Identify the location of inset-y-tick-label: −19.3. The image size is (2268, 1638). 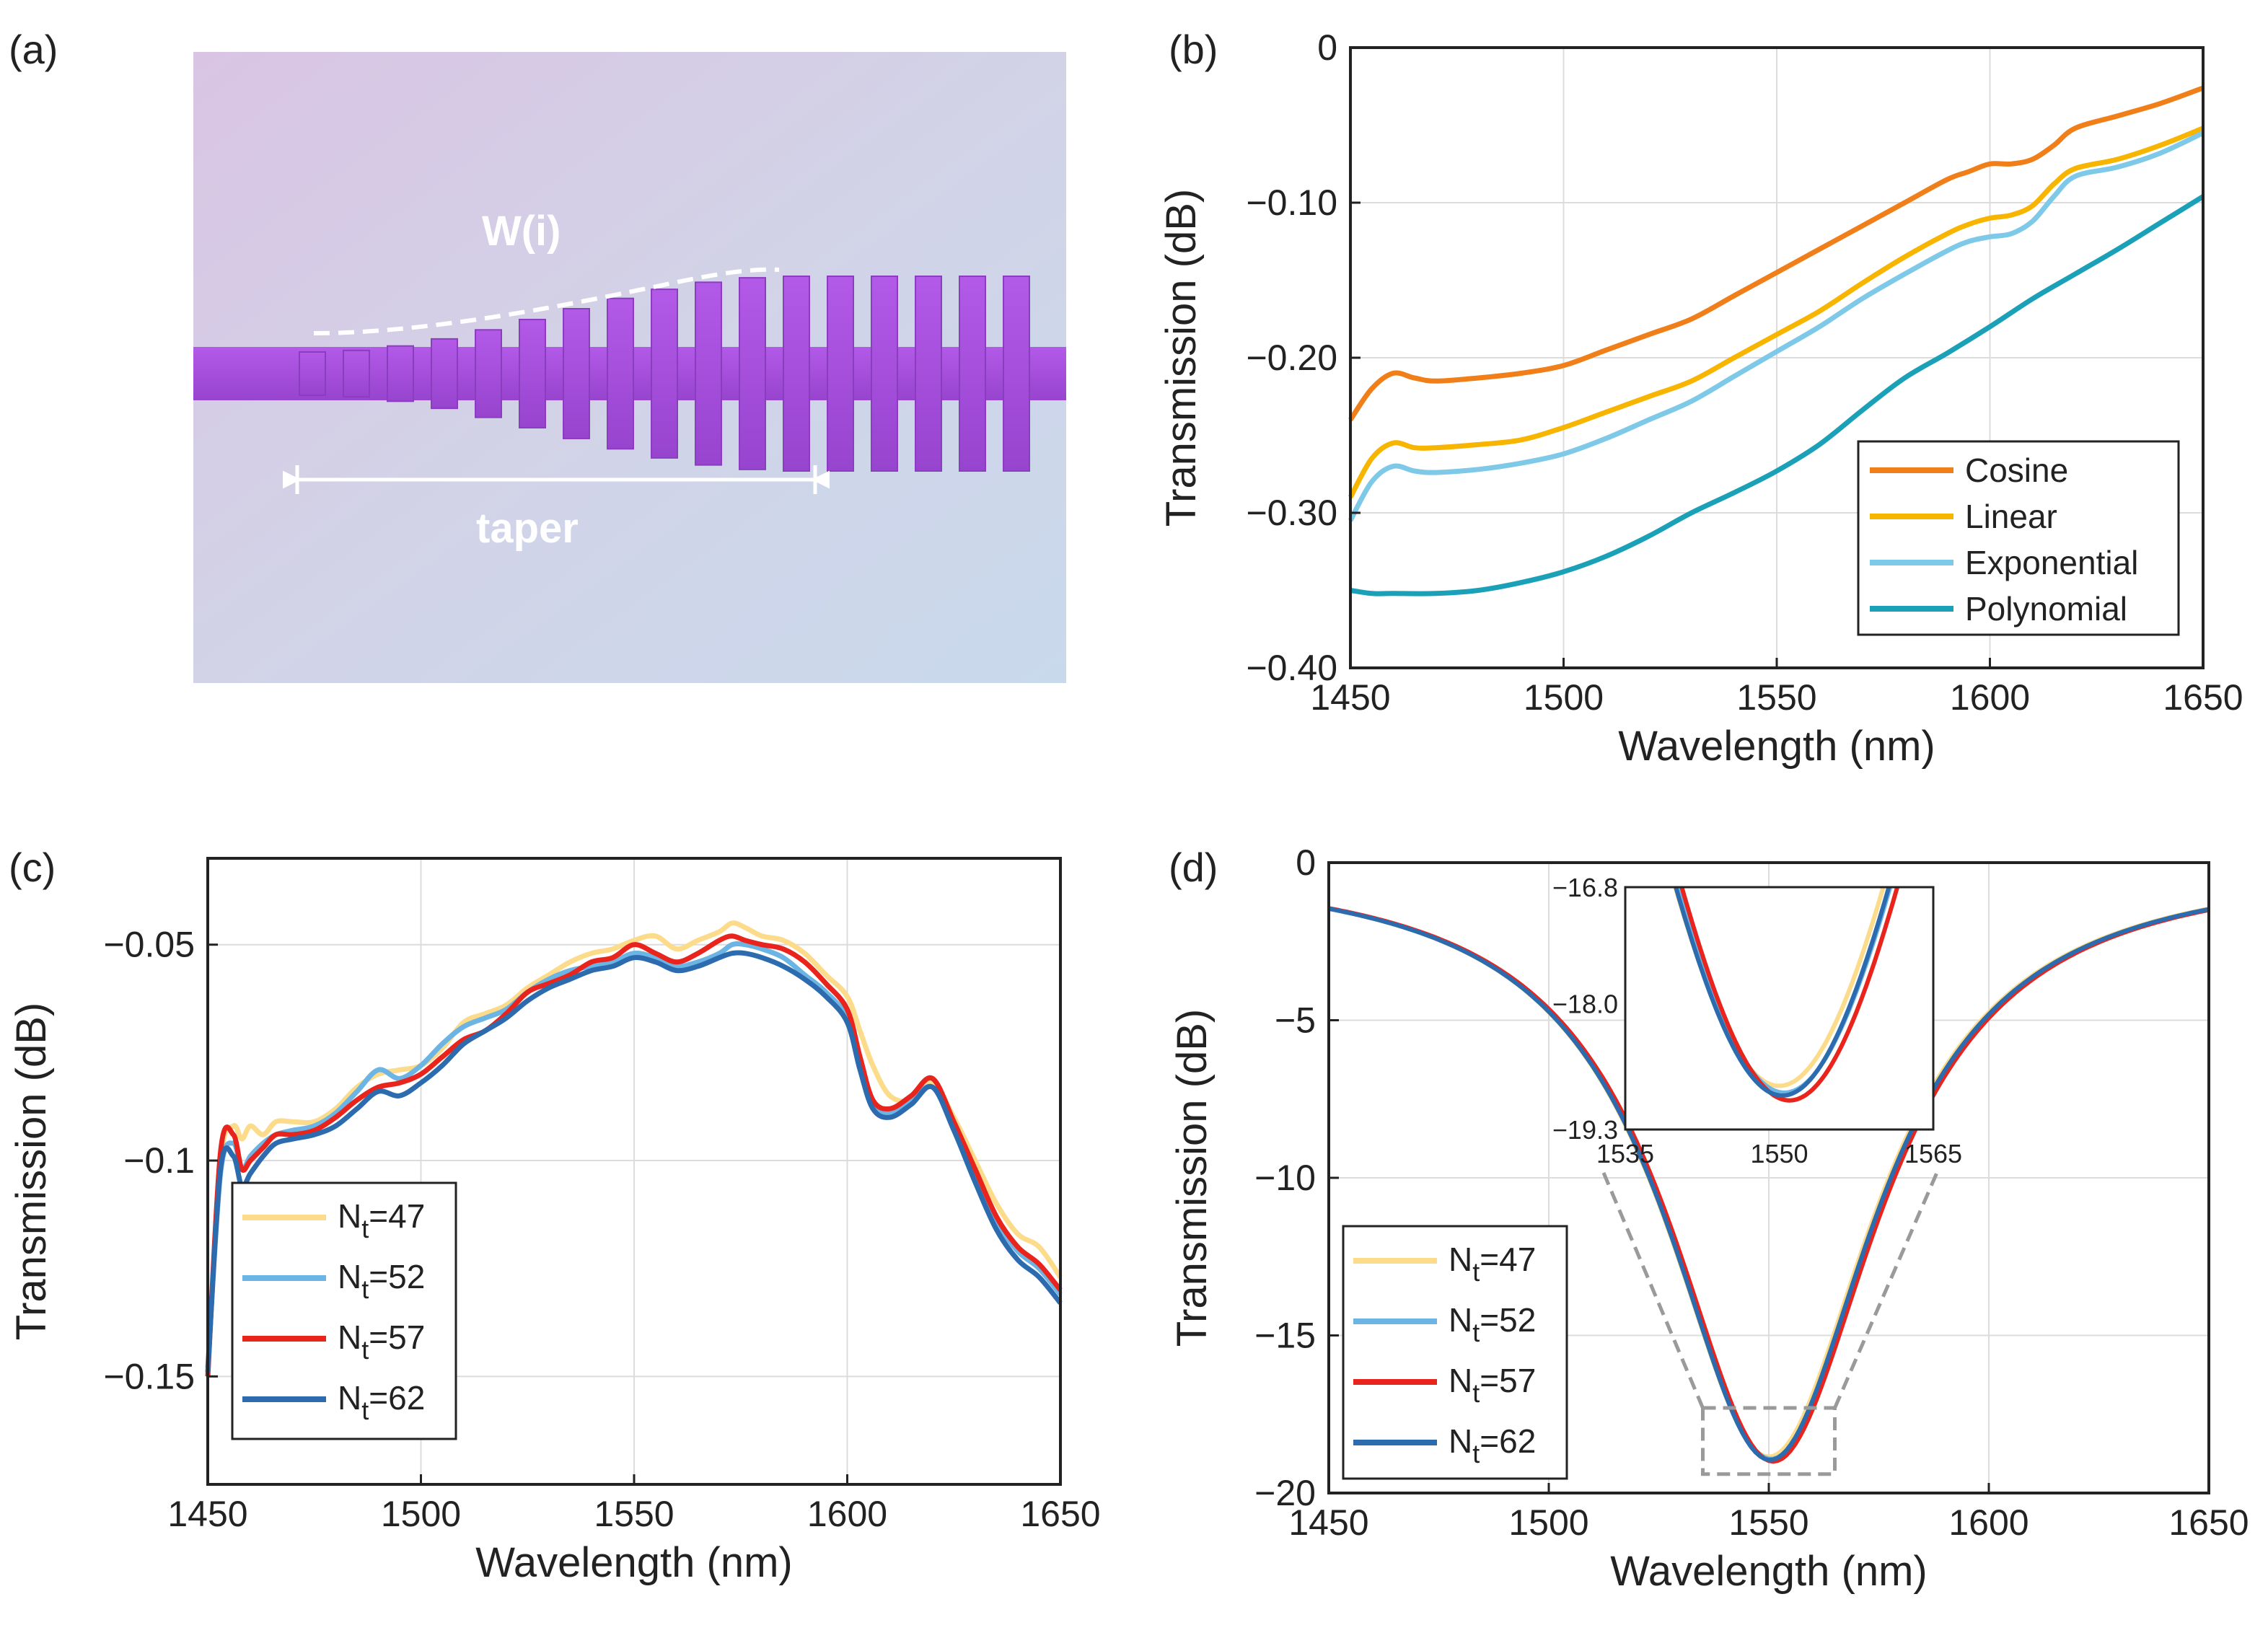
(1585, 1130).